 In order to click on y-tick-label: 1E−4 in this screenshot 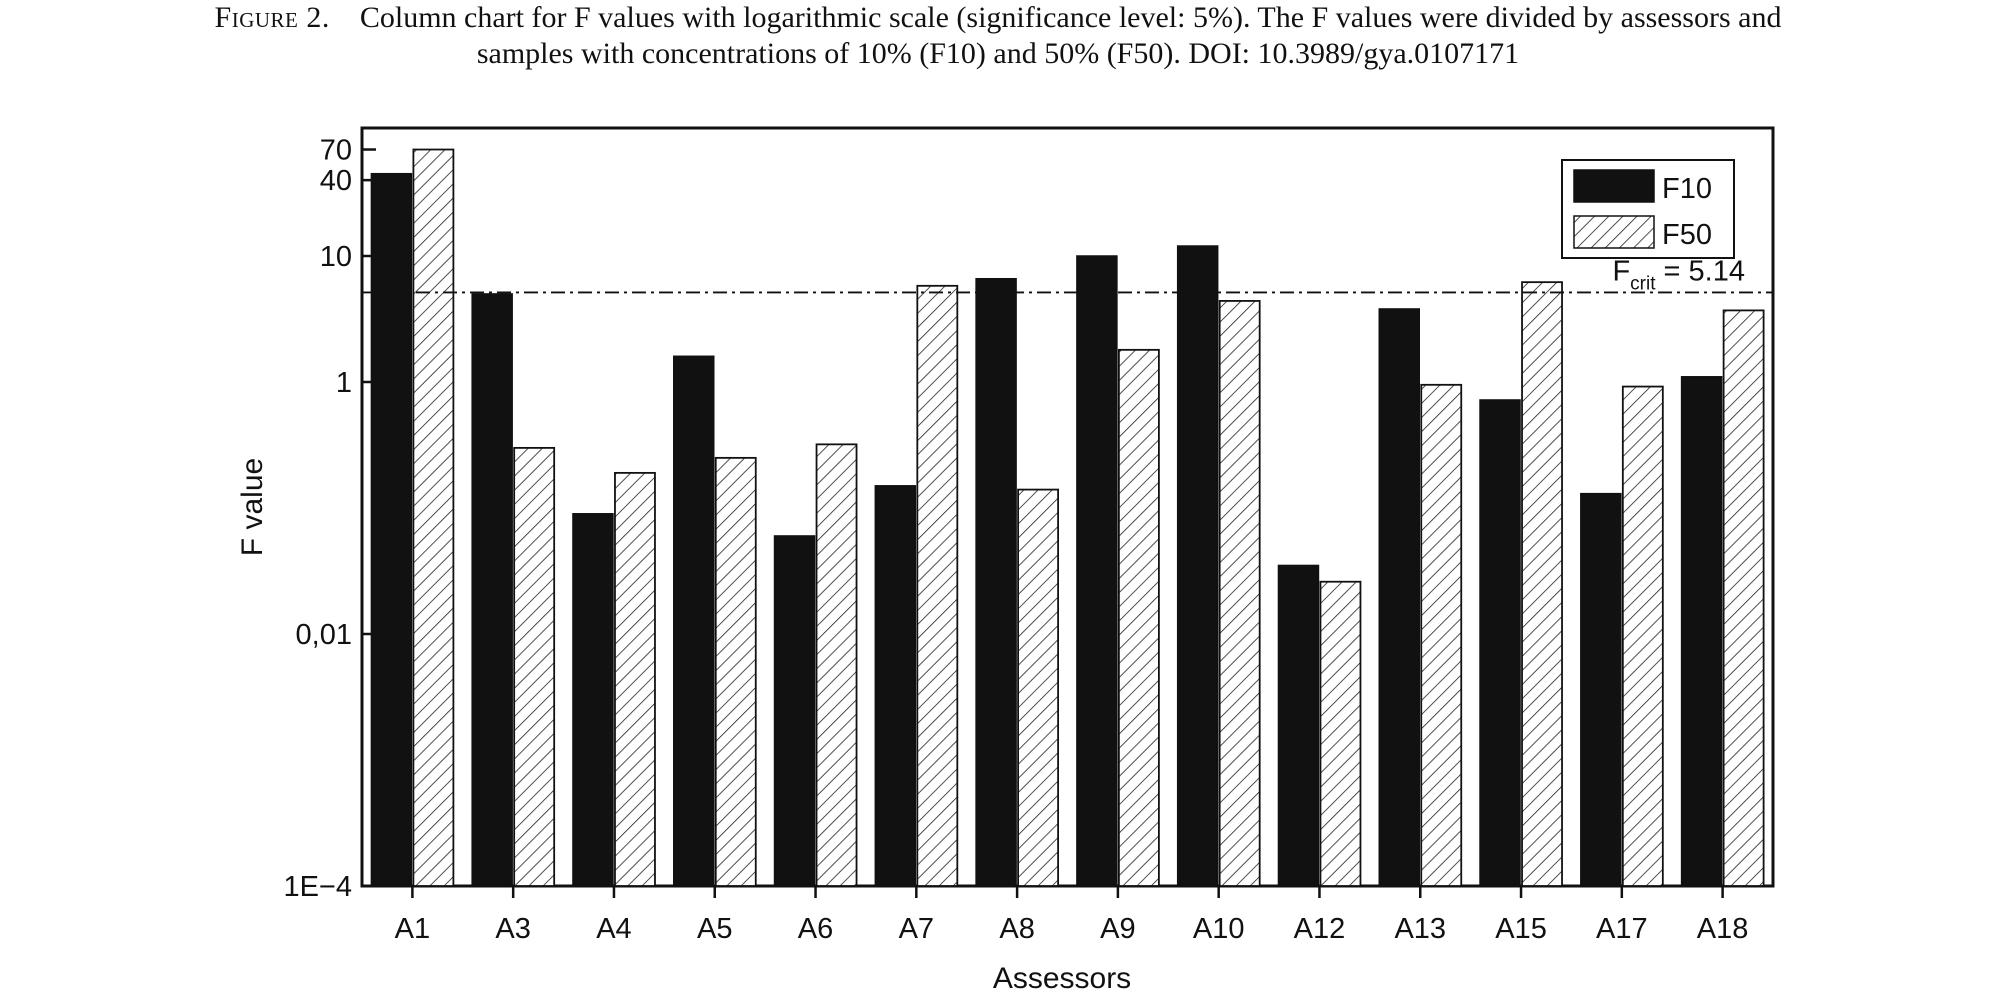, I will do `click(317, 887)`.